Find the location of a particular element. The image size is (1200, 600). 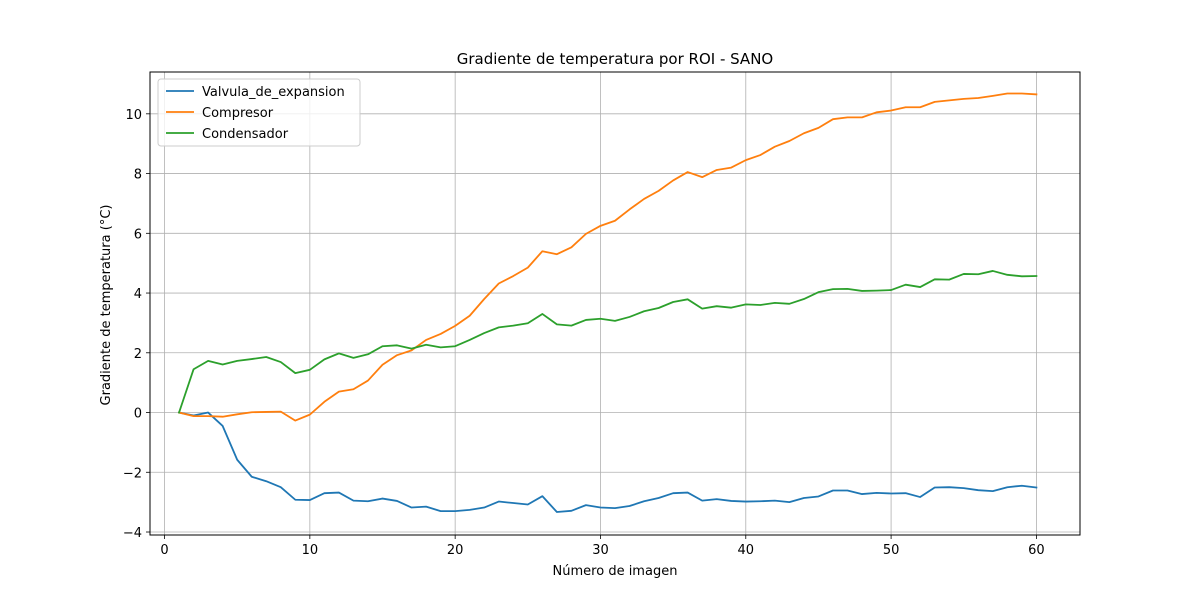

legend-label-condensador: Condensador is located at coordinates (245, 134).